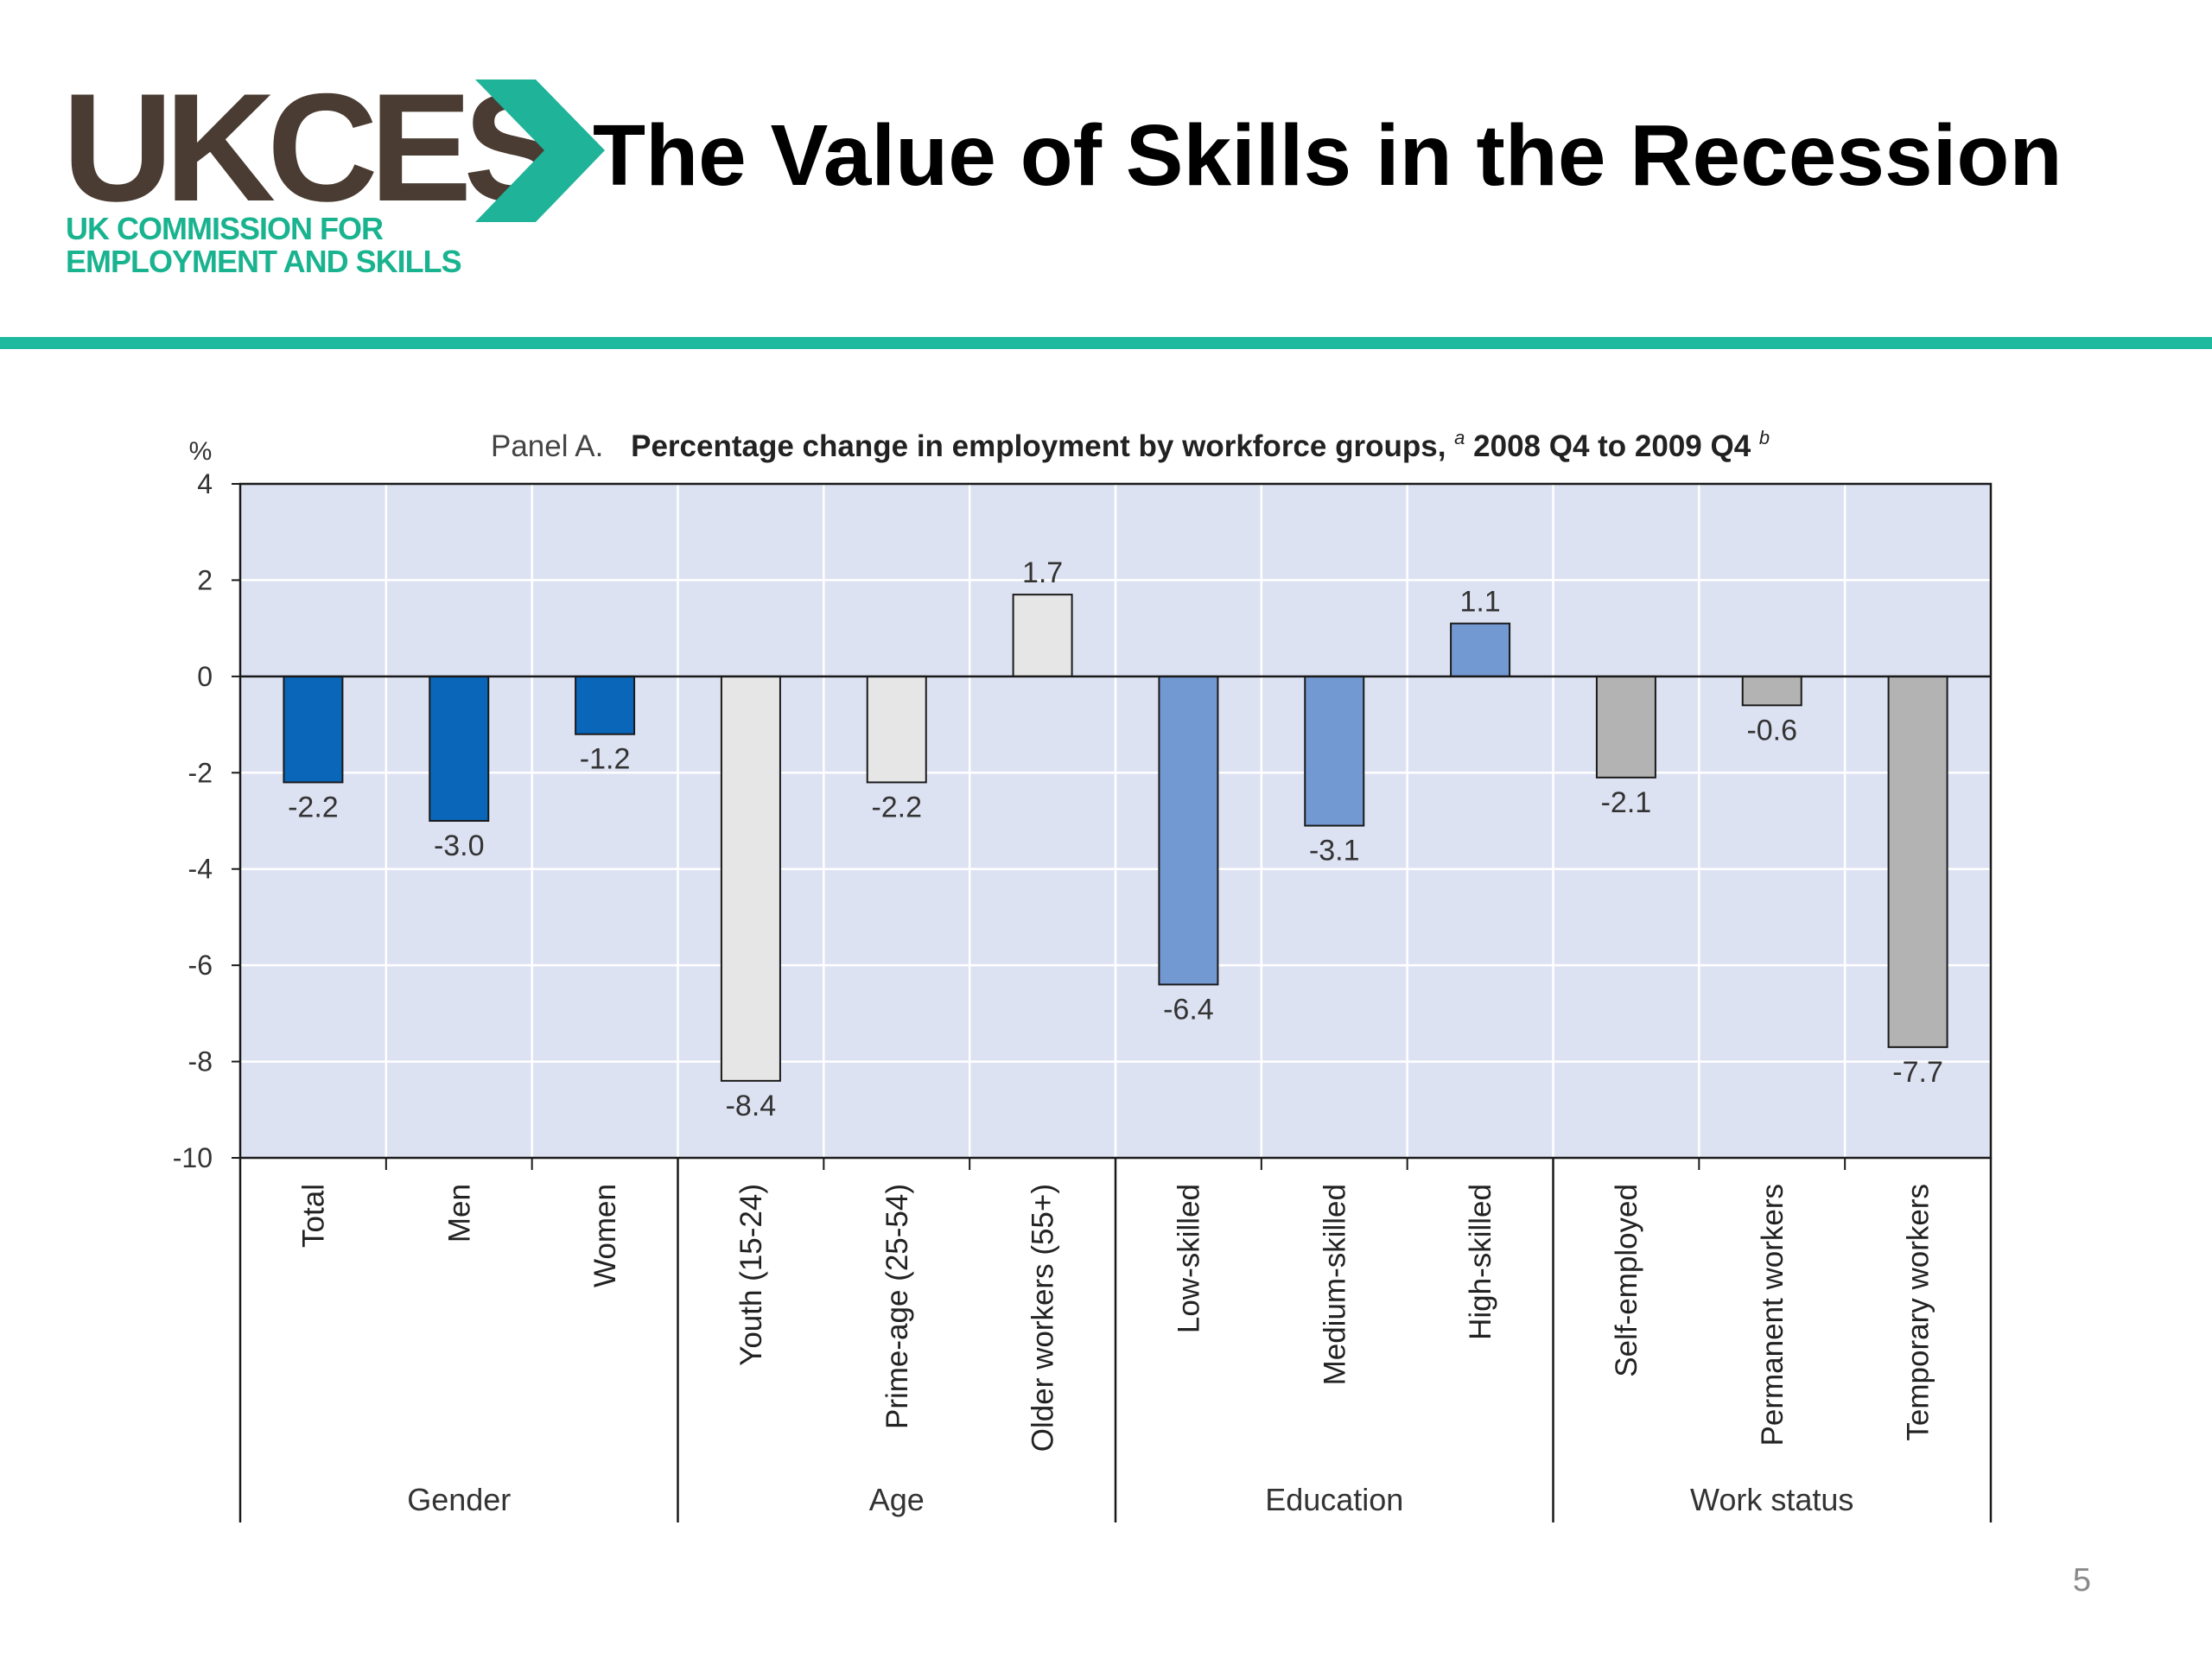 The image size is (2212, 1659). Describe the element at coordinates (1328, 155) in the screenshot. I see `slide-title: The Value of Skills in the Recession` at that location.